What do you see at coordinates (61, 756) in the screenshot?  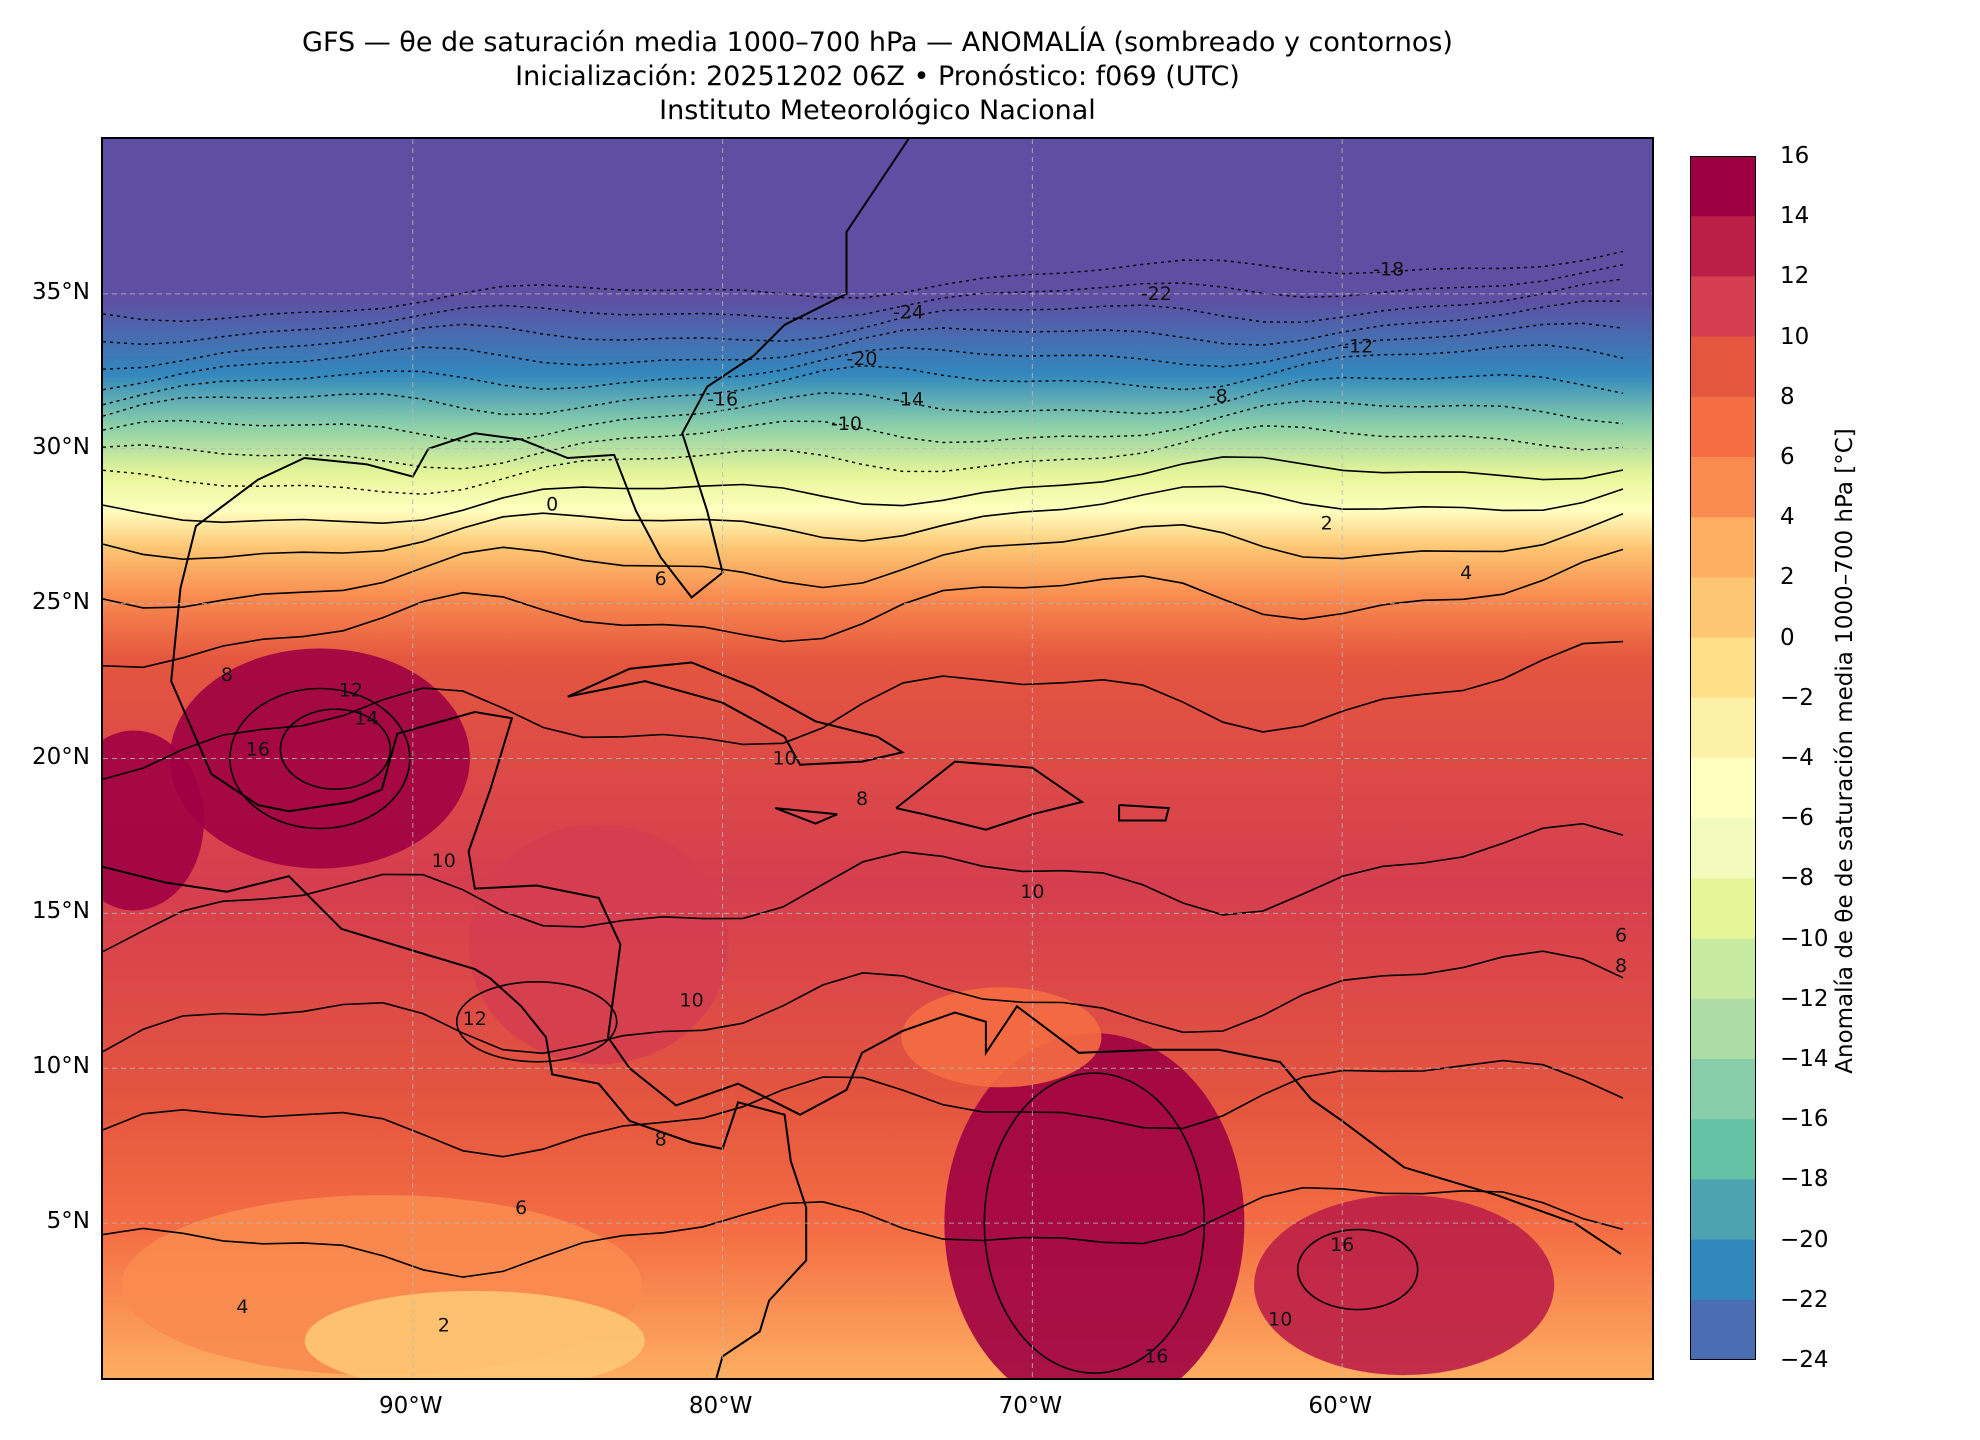 I see `latitude-label: 20°N` at bounding box center [61, 756].